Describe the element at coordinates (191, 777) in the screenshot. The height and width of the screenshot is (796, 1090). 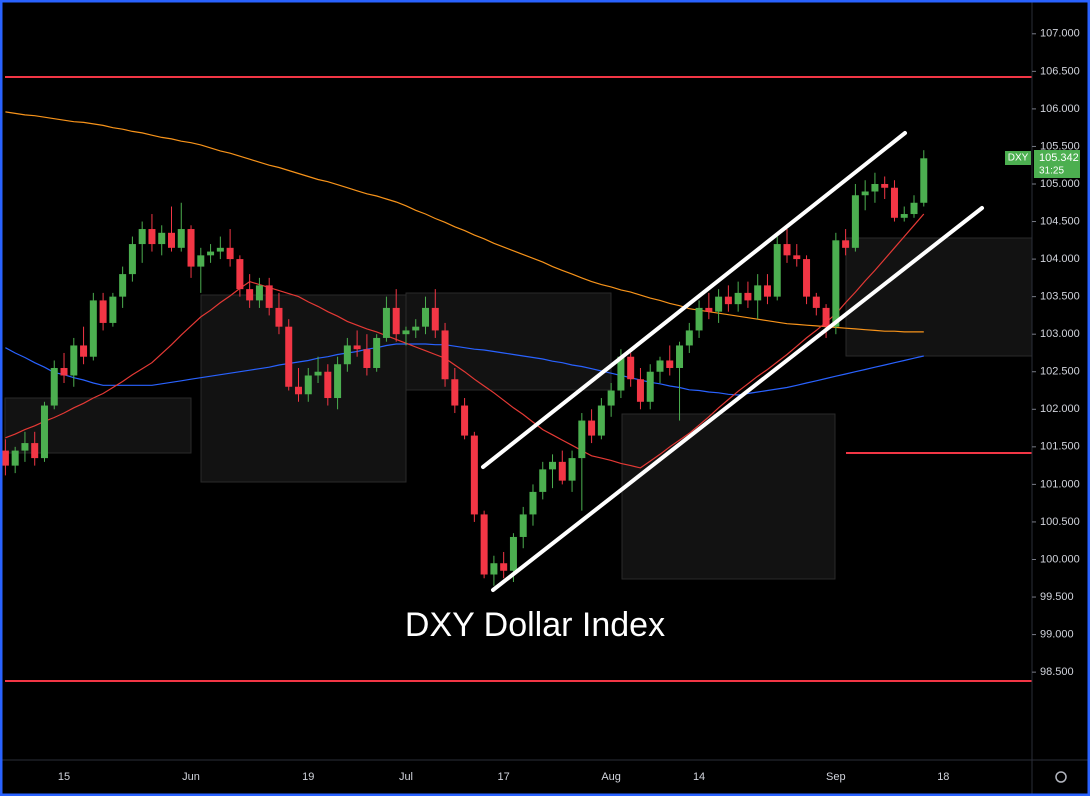
I see `x-tick-label: Jun` at that location.